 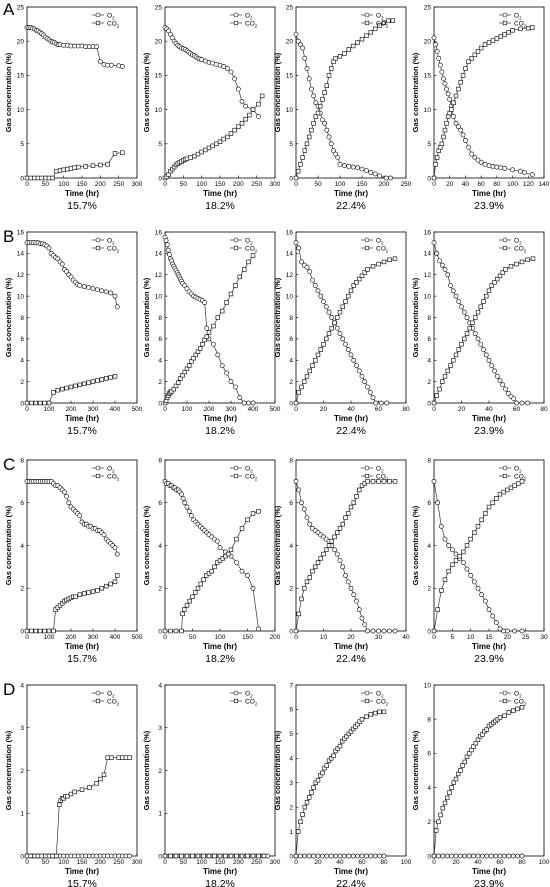 I want to click on y-tick-label: 16, so click(x=290, y=232).